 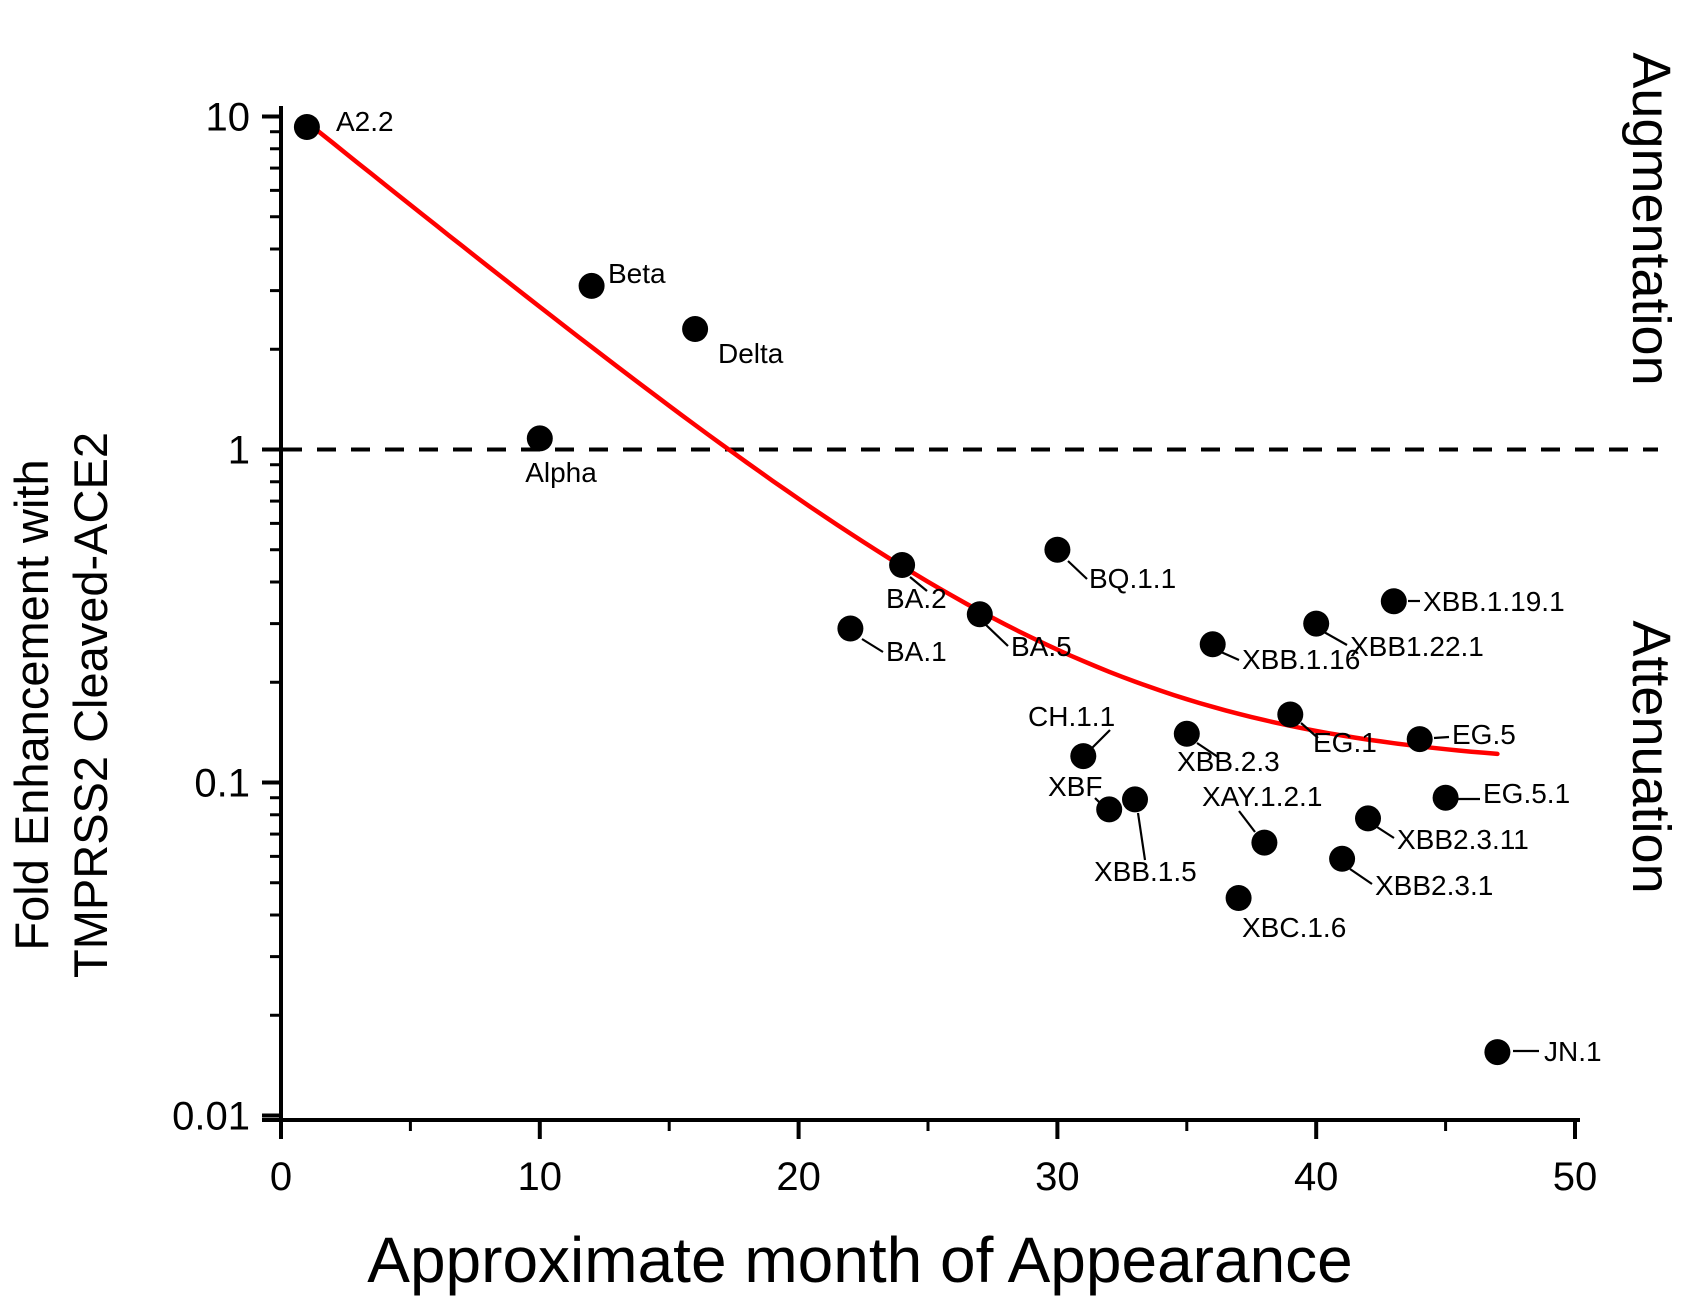 What do you see at coordinates (211, 1117) in the screenshot?
I see `y-tick-label: 0.01` at bounding box center [211, 1117].